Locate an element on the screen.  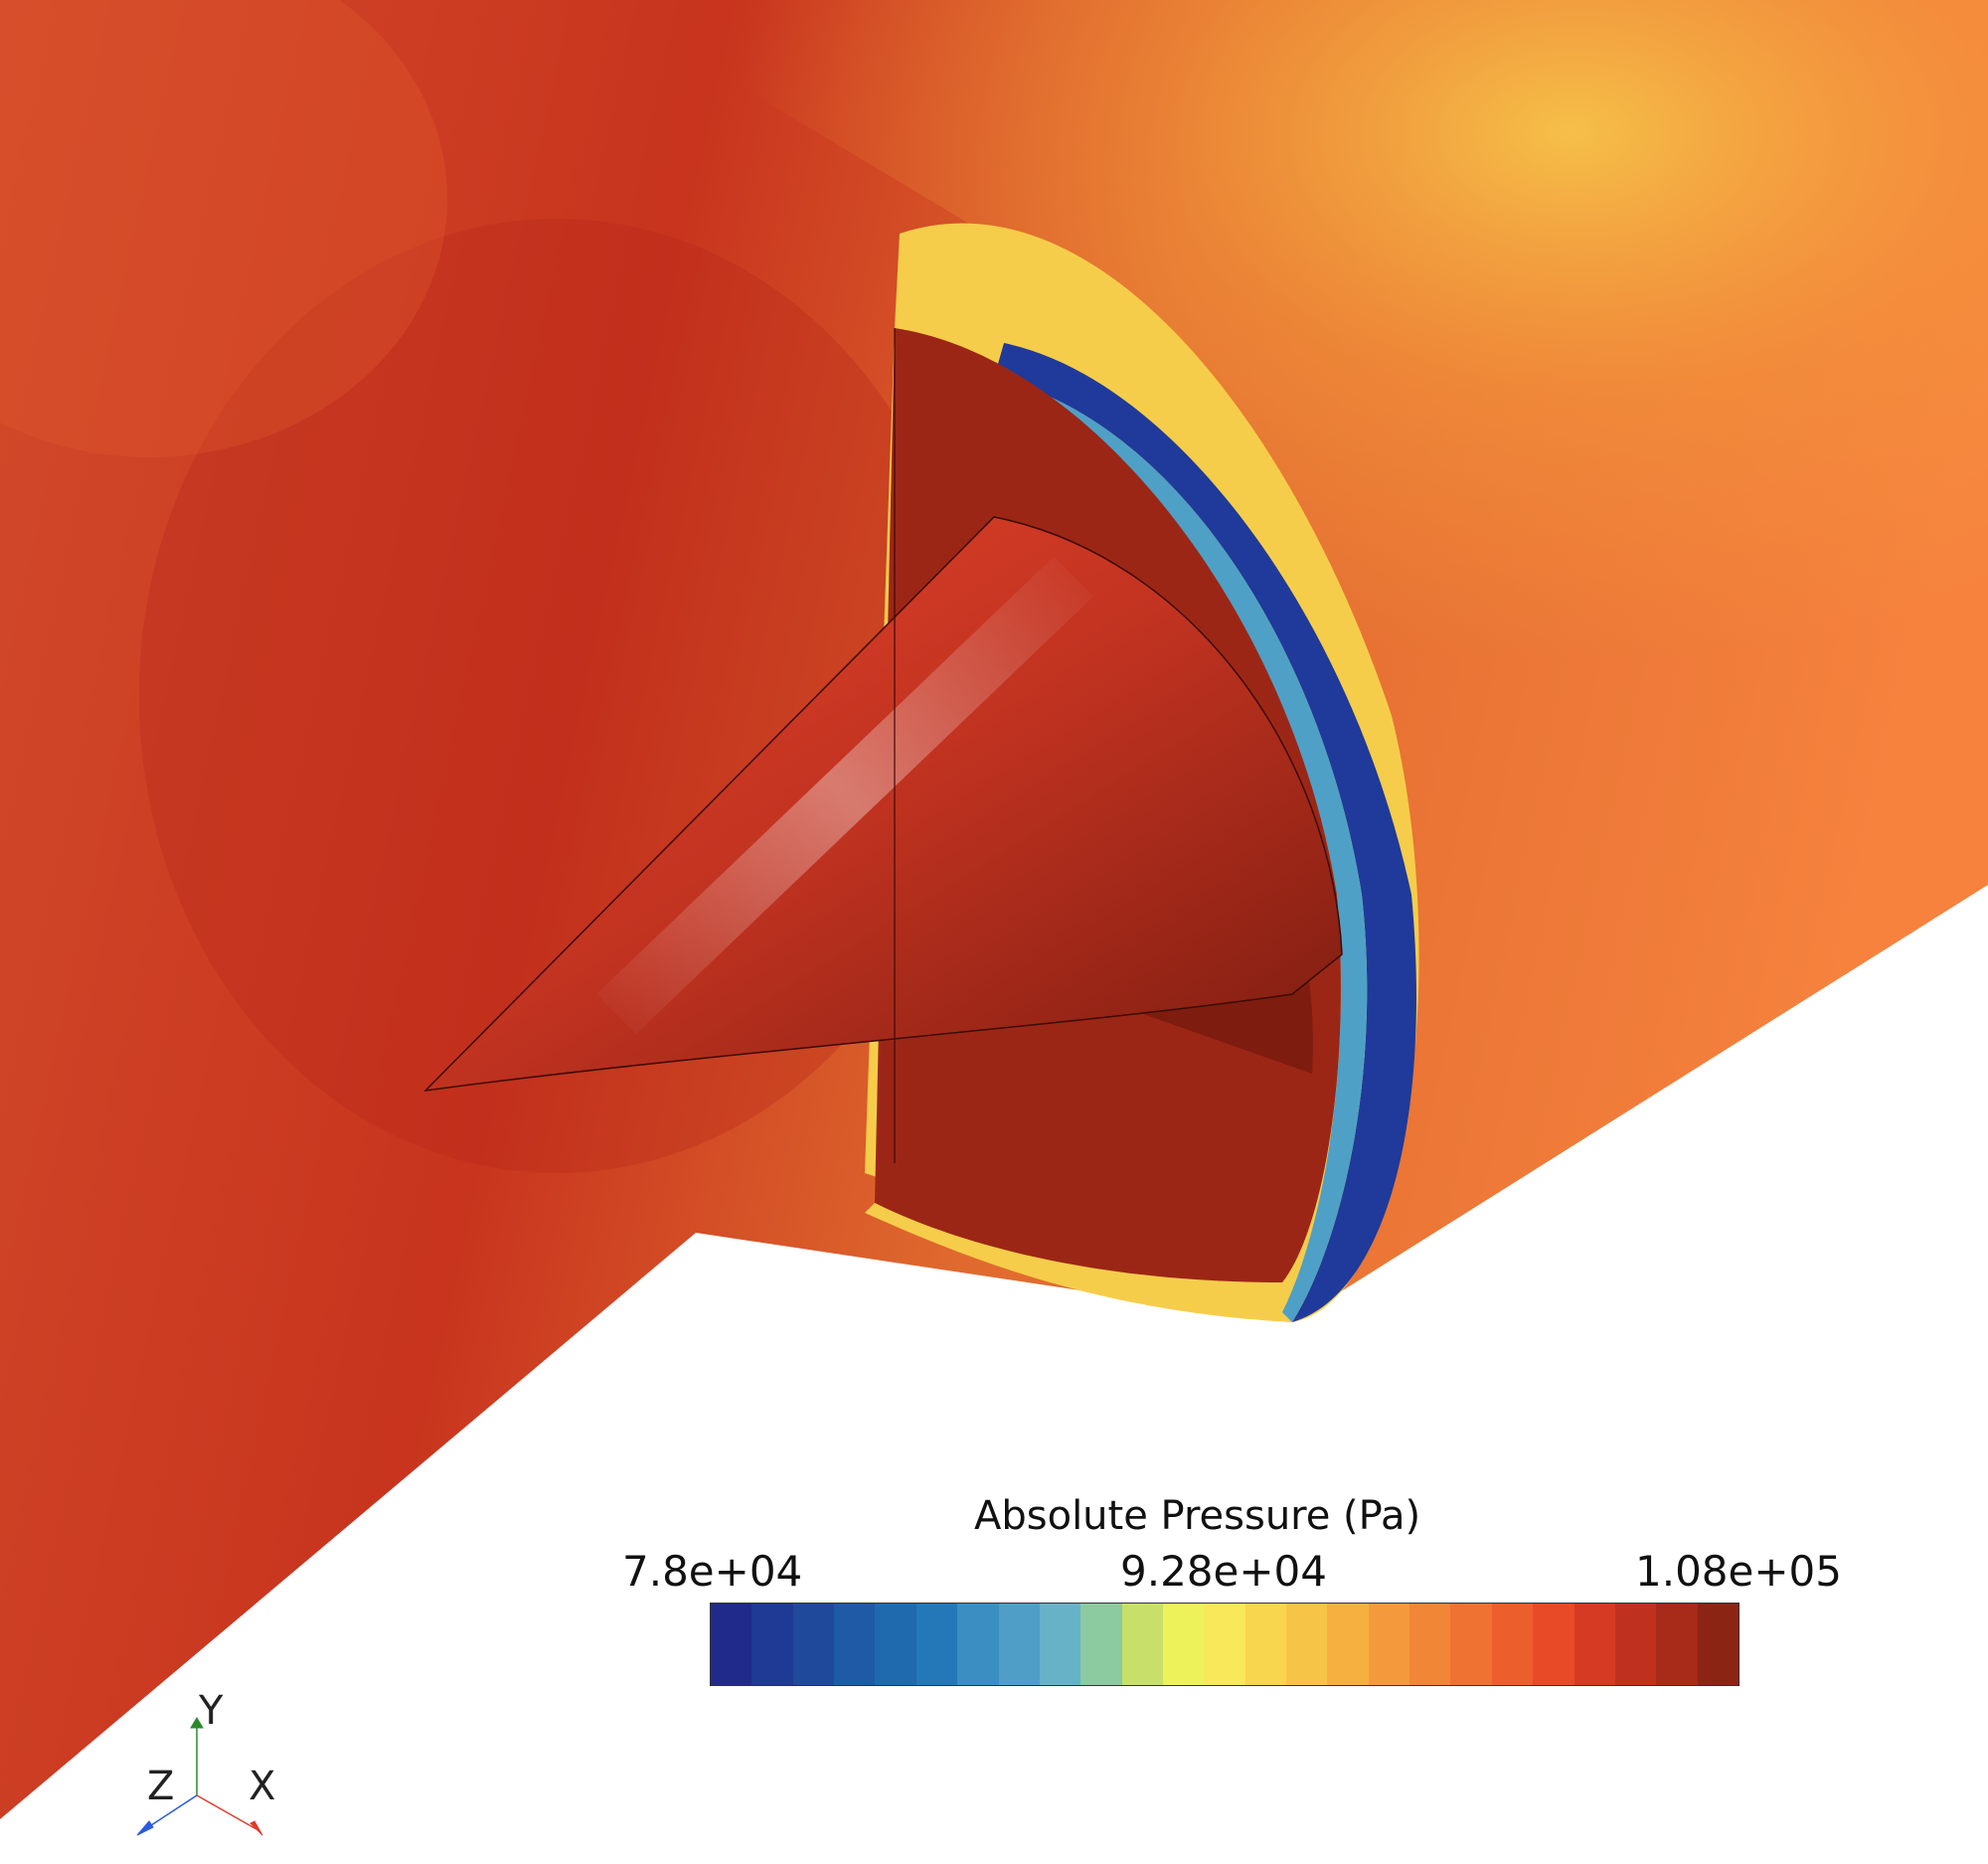
y-axis-label: Y is located at coordinates (211, 1712).